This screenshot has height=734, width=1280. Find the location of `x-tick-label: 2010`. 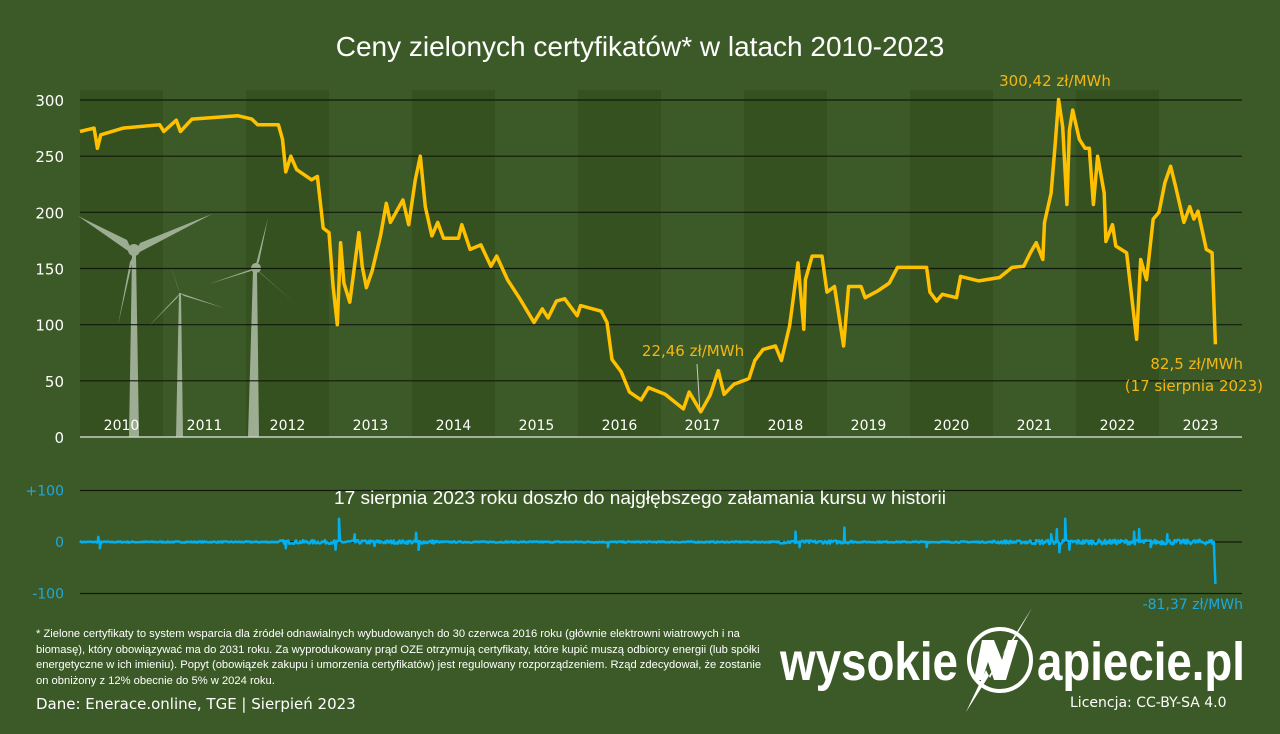

x-tick-label: 2010 is located at coordinates (122, 426).